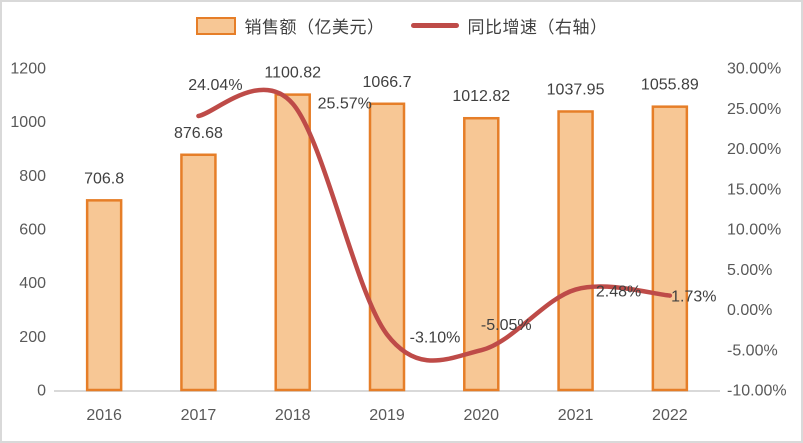 This screenshot has width=803, height=443. What do you see at coordinates (575, 251) in the screenshot?
I see `bar-2021` at bounding box center [575, 251].